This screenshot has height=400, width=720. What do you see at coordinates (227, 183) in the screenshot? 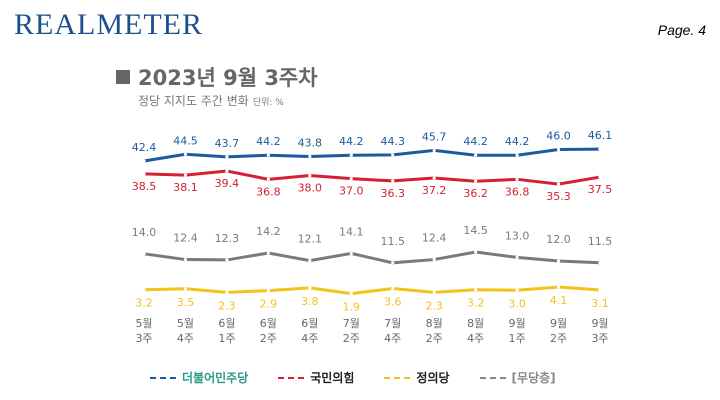
I see `data-label: 39.4` at bounding box center [227, 183].